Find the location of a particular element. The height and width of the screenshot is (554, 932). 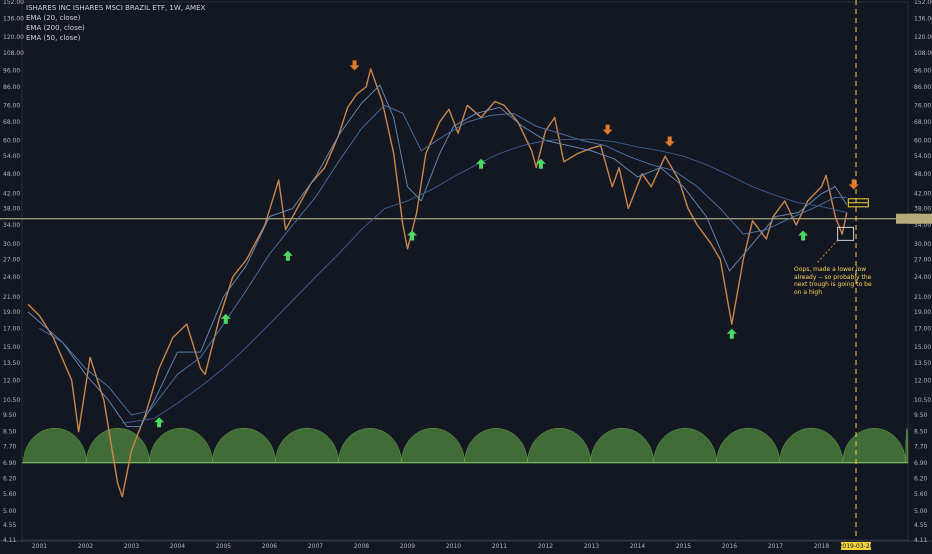

y-tick-left: 21.00 is located at coordinates (11, 297).